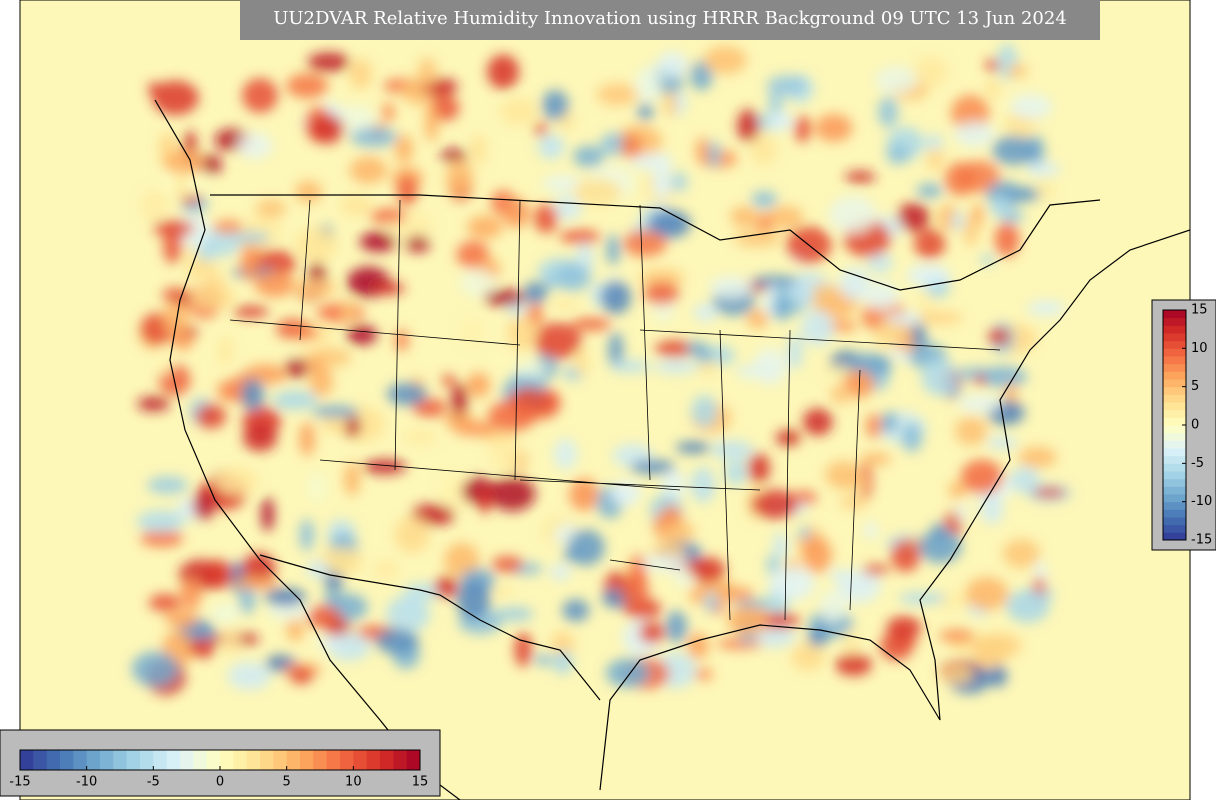  I want to click on tick-label: 15, so click(1199, 310).